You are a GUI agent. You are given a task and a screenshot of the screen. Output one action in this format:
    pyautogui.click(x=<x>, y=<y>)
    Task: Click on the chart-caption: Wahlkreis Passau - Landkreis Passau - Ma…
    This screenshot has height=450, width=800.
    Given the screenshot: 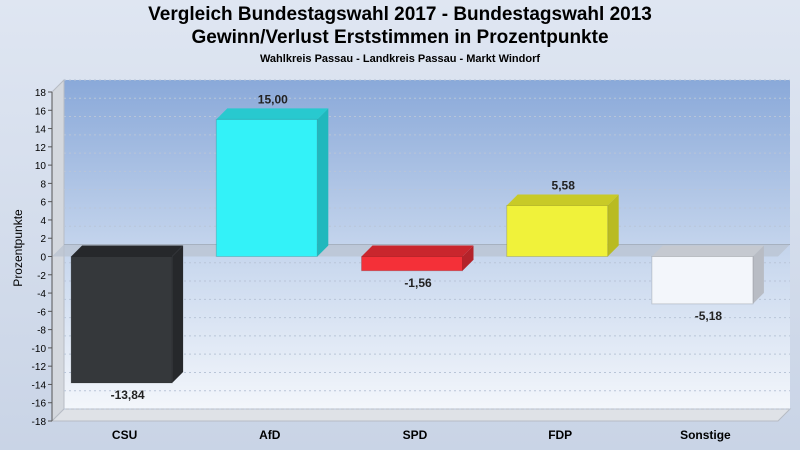 What is the action you would take?
    pyautogui.click(x=400, y=59)
    